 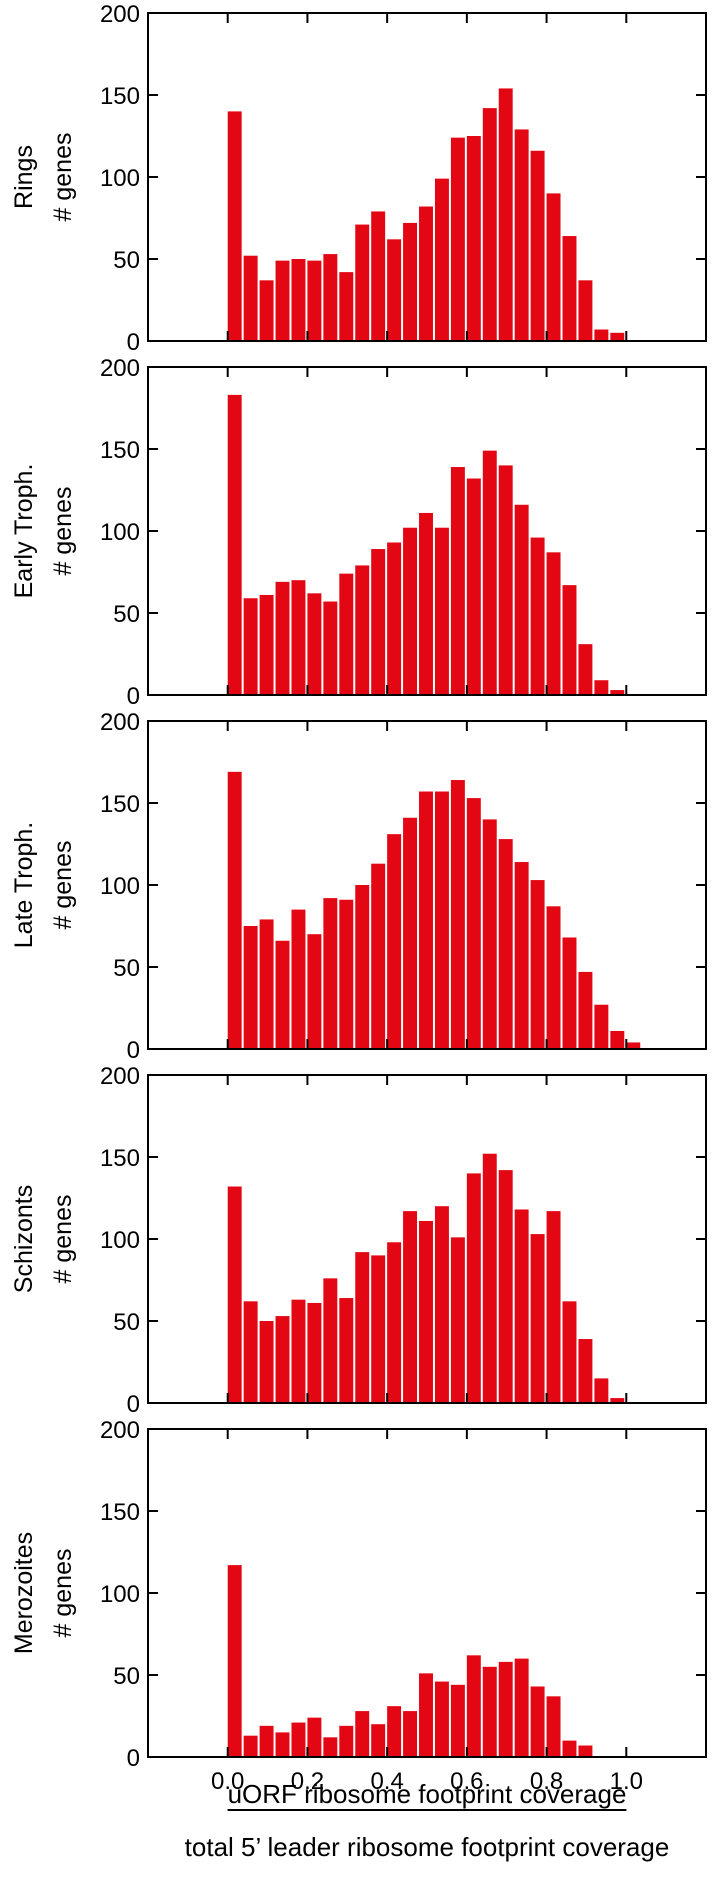 What do you see at coordinates (466, 1781) in the screenshot?
I see `x-tick-label: 0.6` at bounding box center [466, 1781].